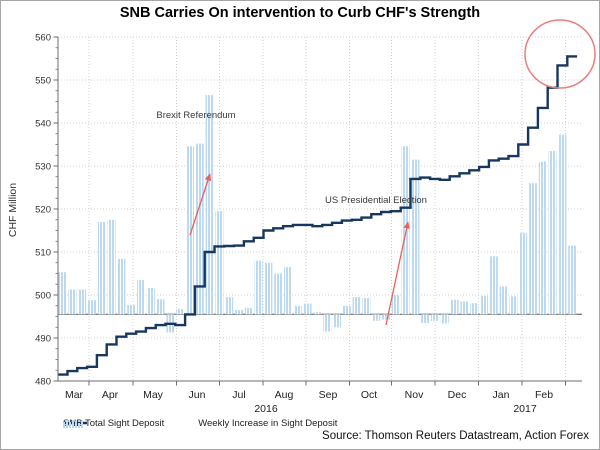 This screenshot has width=600, height=450. Describe the element at coordinates (43, 253) in the screenshot. I see `y-tick-label: 510` at that location.